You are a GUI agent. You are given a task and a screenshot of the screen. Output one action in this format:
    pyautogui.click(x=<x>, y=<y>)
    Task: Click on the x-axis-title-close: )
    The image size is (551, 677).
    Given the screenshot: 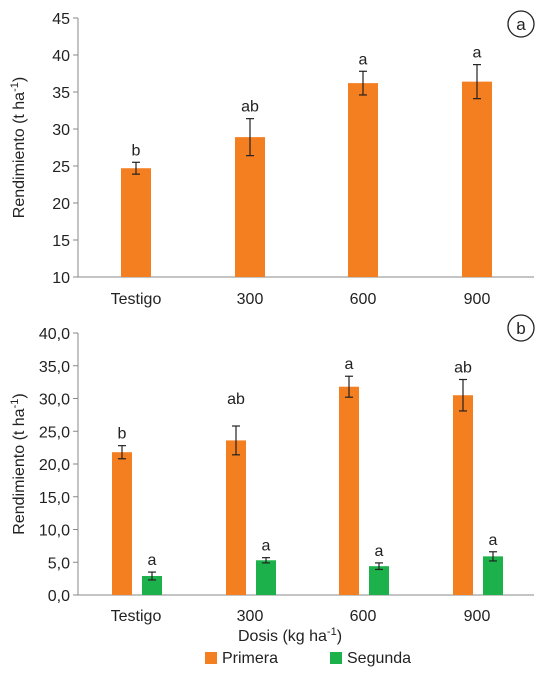 What is the action you would take?
    pyautogui.click(x=339, y=636)
    